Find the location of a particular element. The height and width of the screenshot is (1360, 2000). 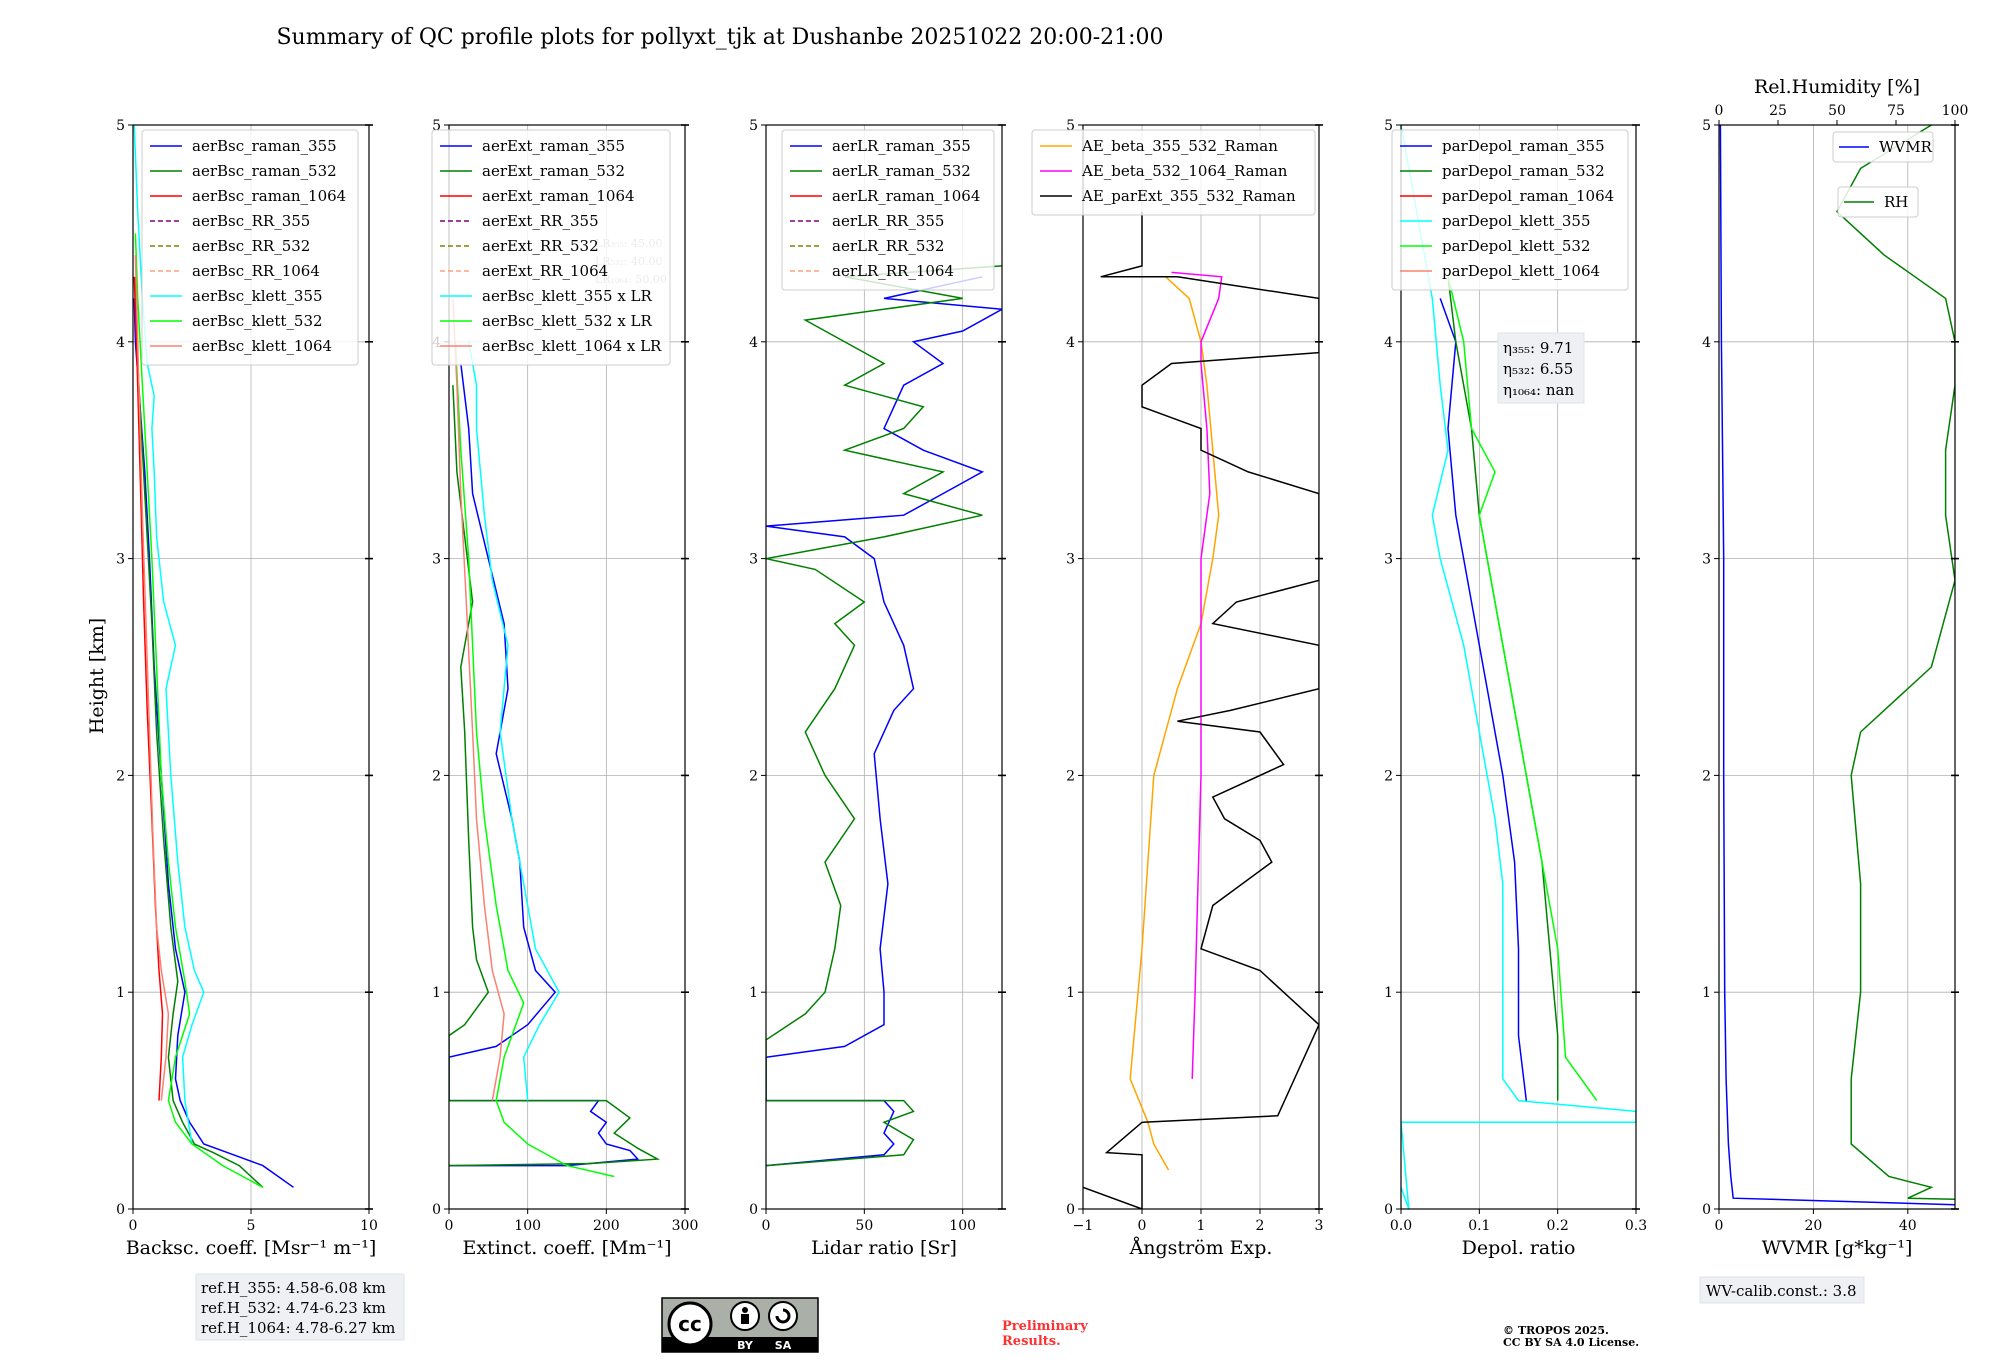

legend-label: aerBsc_RR_355 is located at coordinates (251, 221).